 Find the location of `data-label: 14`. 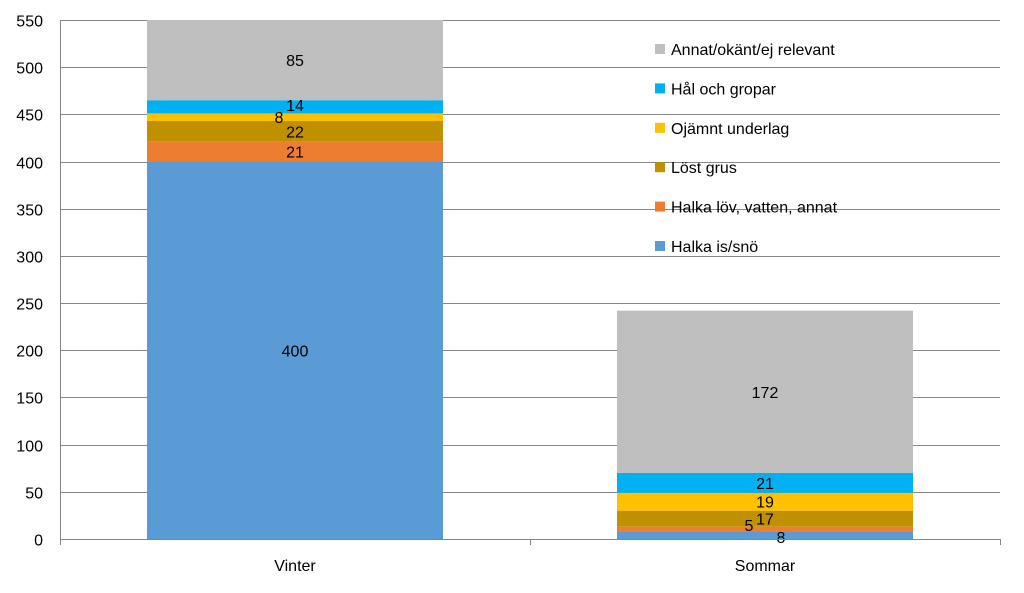

data-label: 14 is located at coordinates (295, 106).